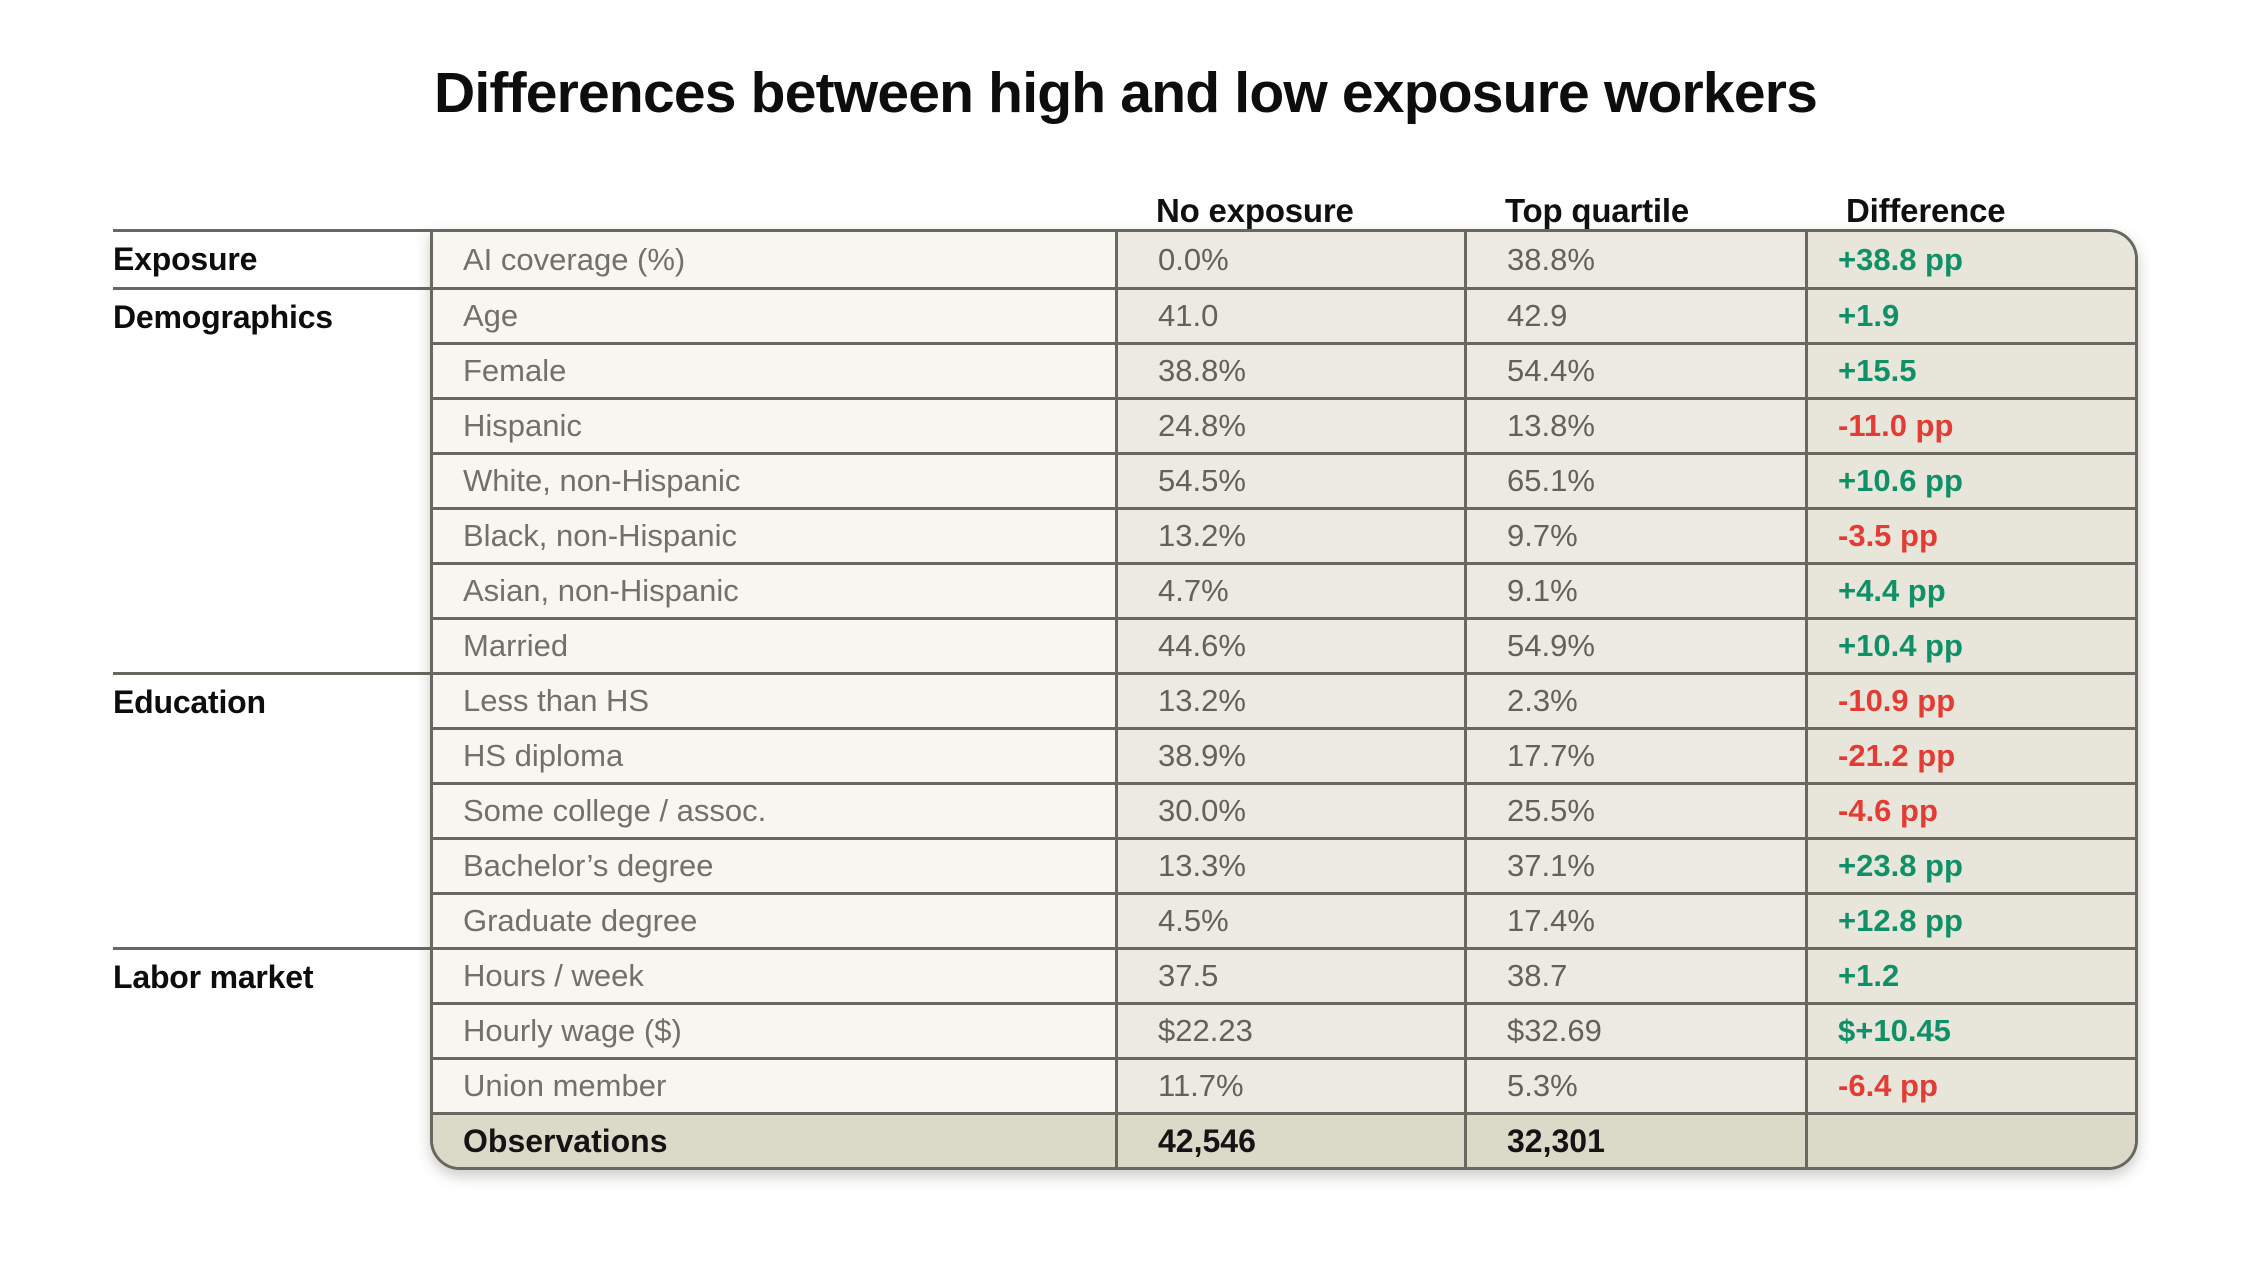 The width and height of the screenshot is (2251, 1266). I want to click on cell-top-quartile-hs-diploma: 17.7%, so click(1634, 754).